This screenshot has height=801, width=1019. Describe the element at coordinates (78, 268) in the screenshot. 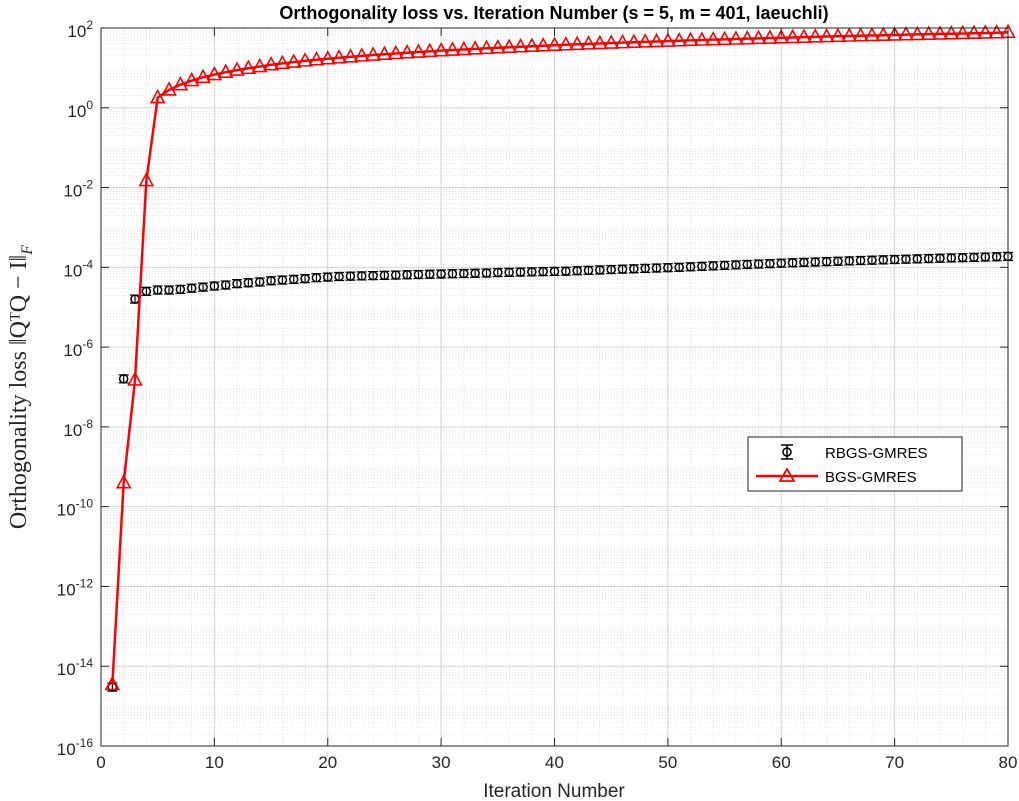

I see `y-tick-label: 10⁻⁴` at that location.